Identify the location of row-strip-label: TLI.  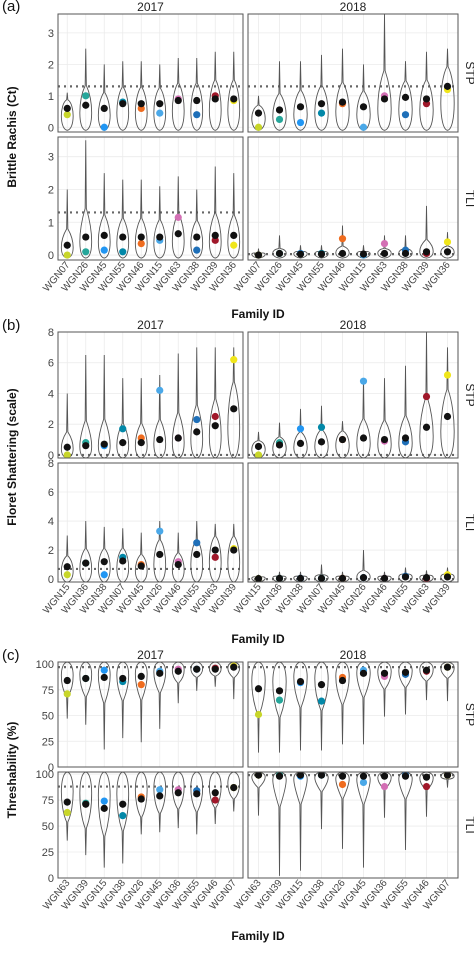
(468, 824).